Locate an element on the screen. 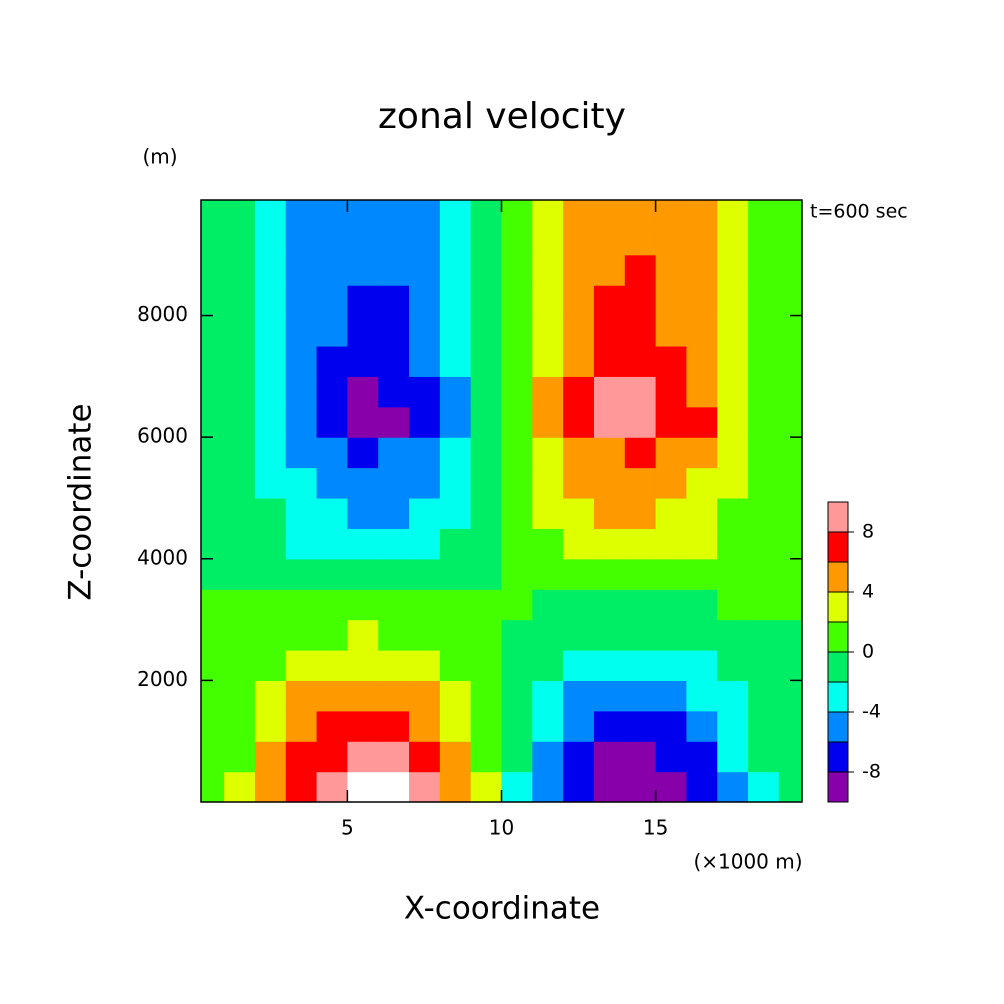  colorbar-tick-label: -4 is located at coordinates (871, 712).